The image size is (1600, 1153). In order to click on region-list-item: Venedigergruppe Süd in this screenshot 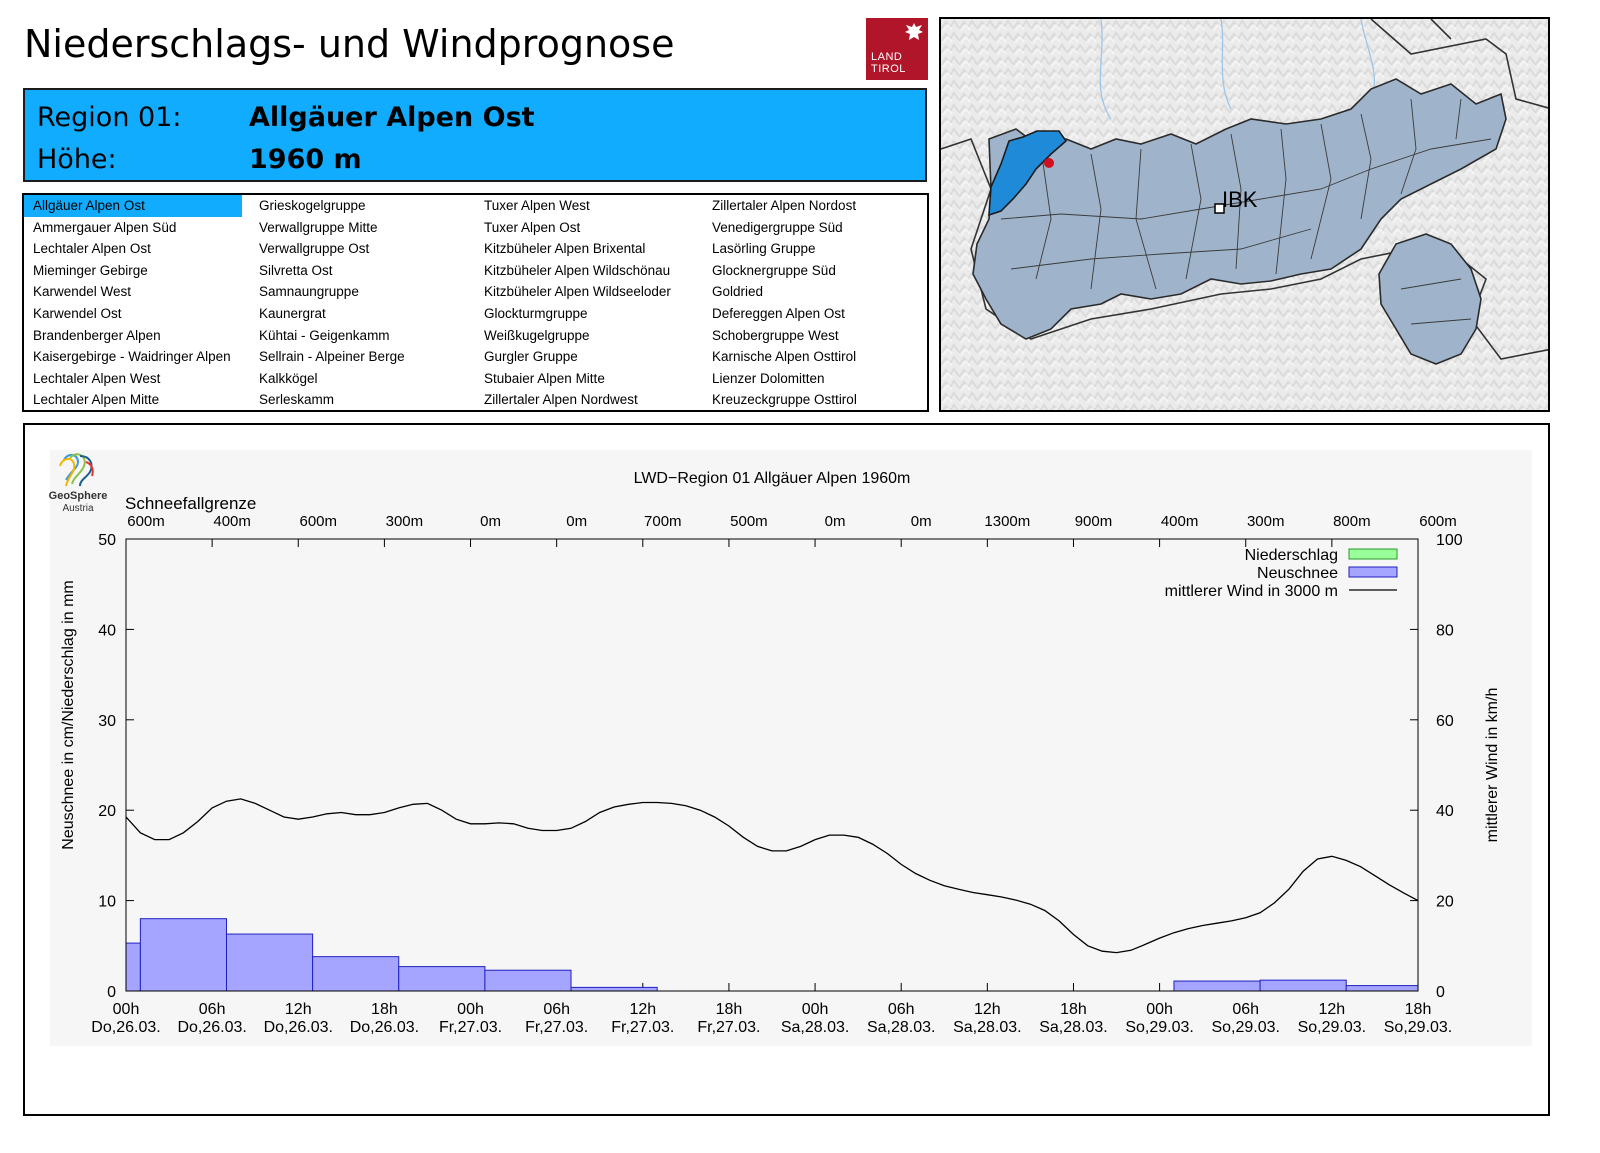, I will do `click(777, 227)`.